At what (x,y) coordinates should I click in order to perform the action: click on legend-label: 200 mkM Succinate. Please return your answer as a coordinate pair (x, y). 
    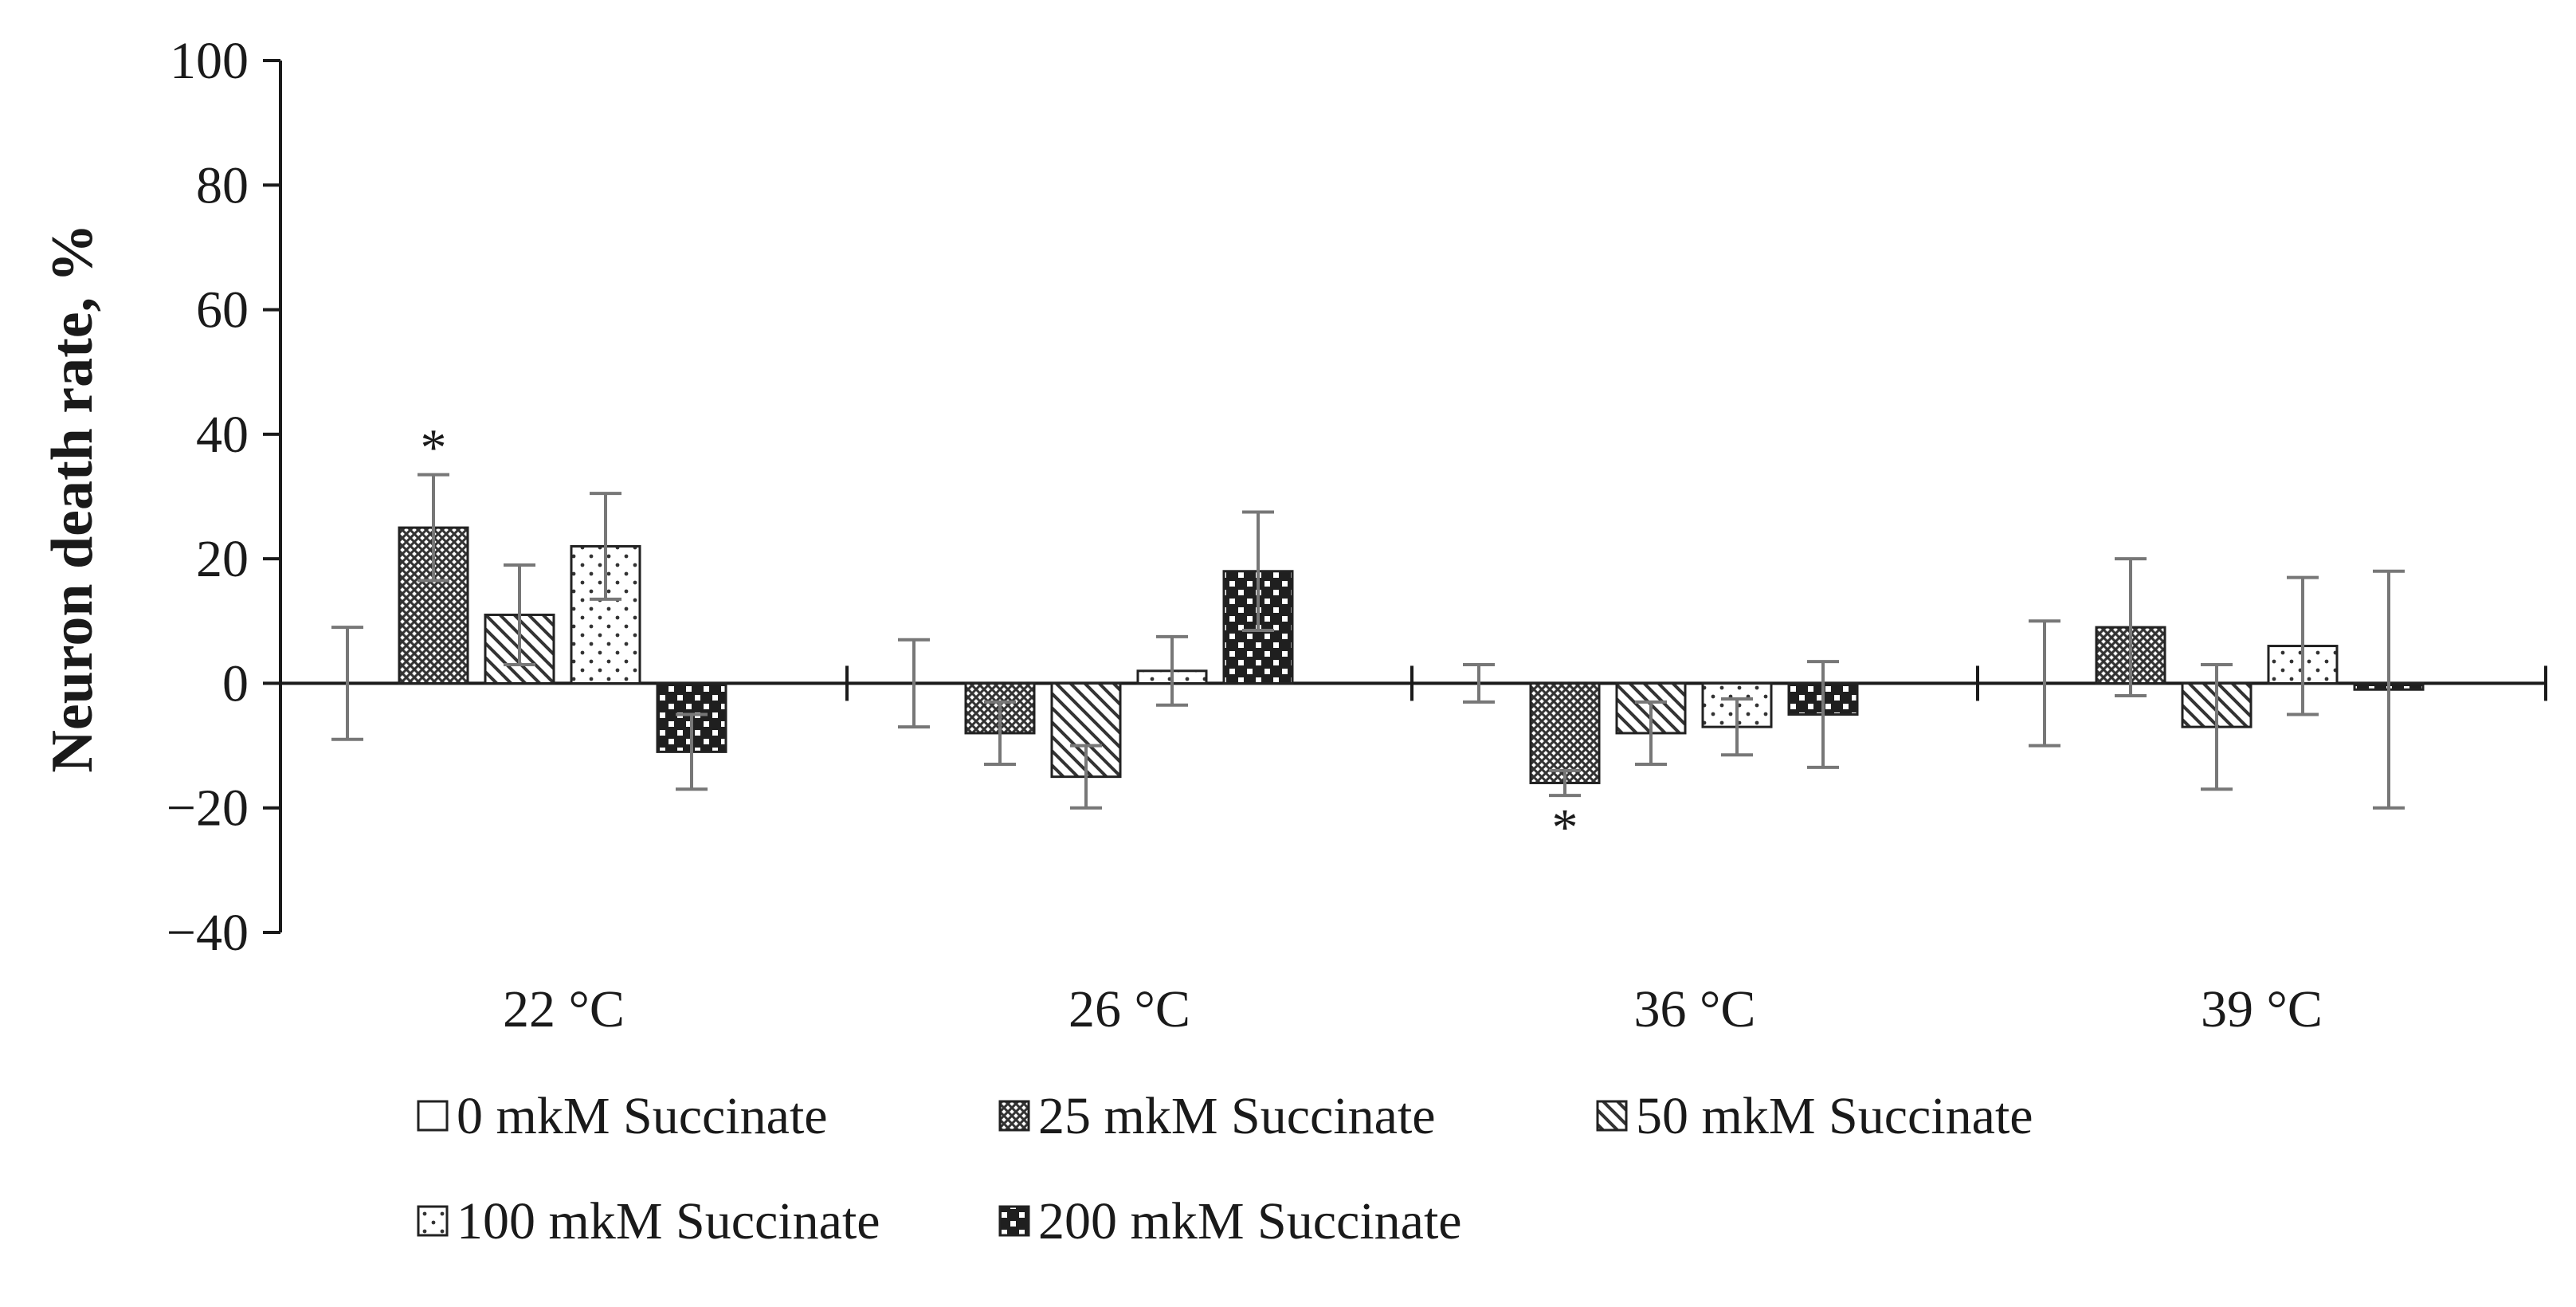
    Looking at the image, I should click on (1250, 1221).